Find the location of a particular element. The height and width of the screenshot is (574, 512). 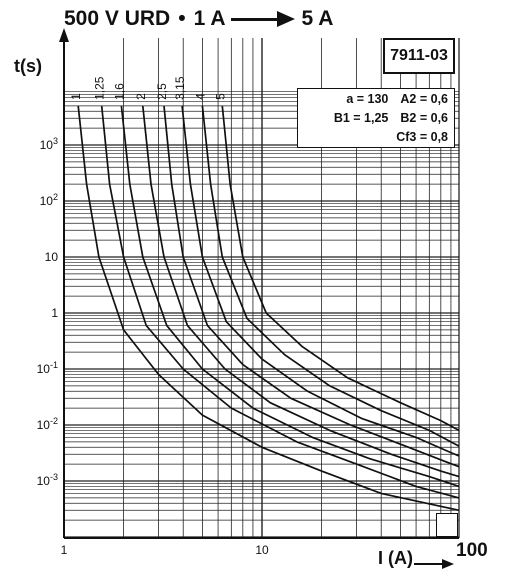

title-arrow-icon is located at coordinates (263, 19).